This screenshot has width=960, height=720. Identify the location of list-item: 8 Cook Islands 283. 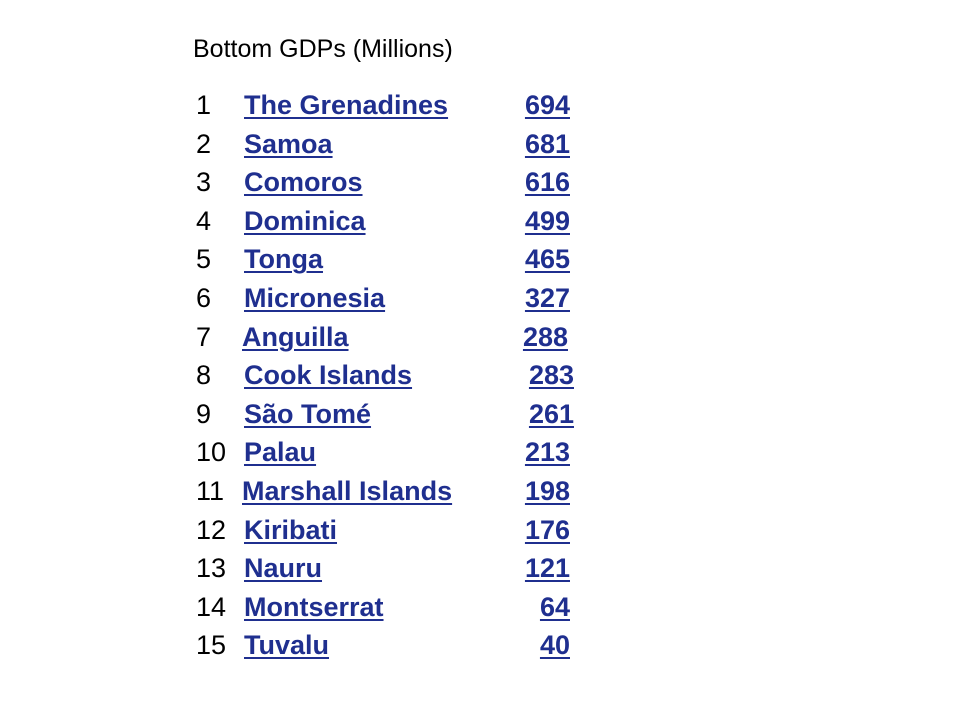
(385, 375).